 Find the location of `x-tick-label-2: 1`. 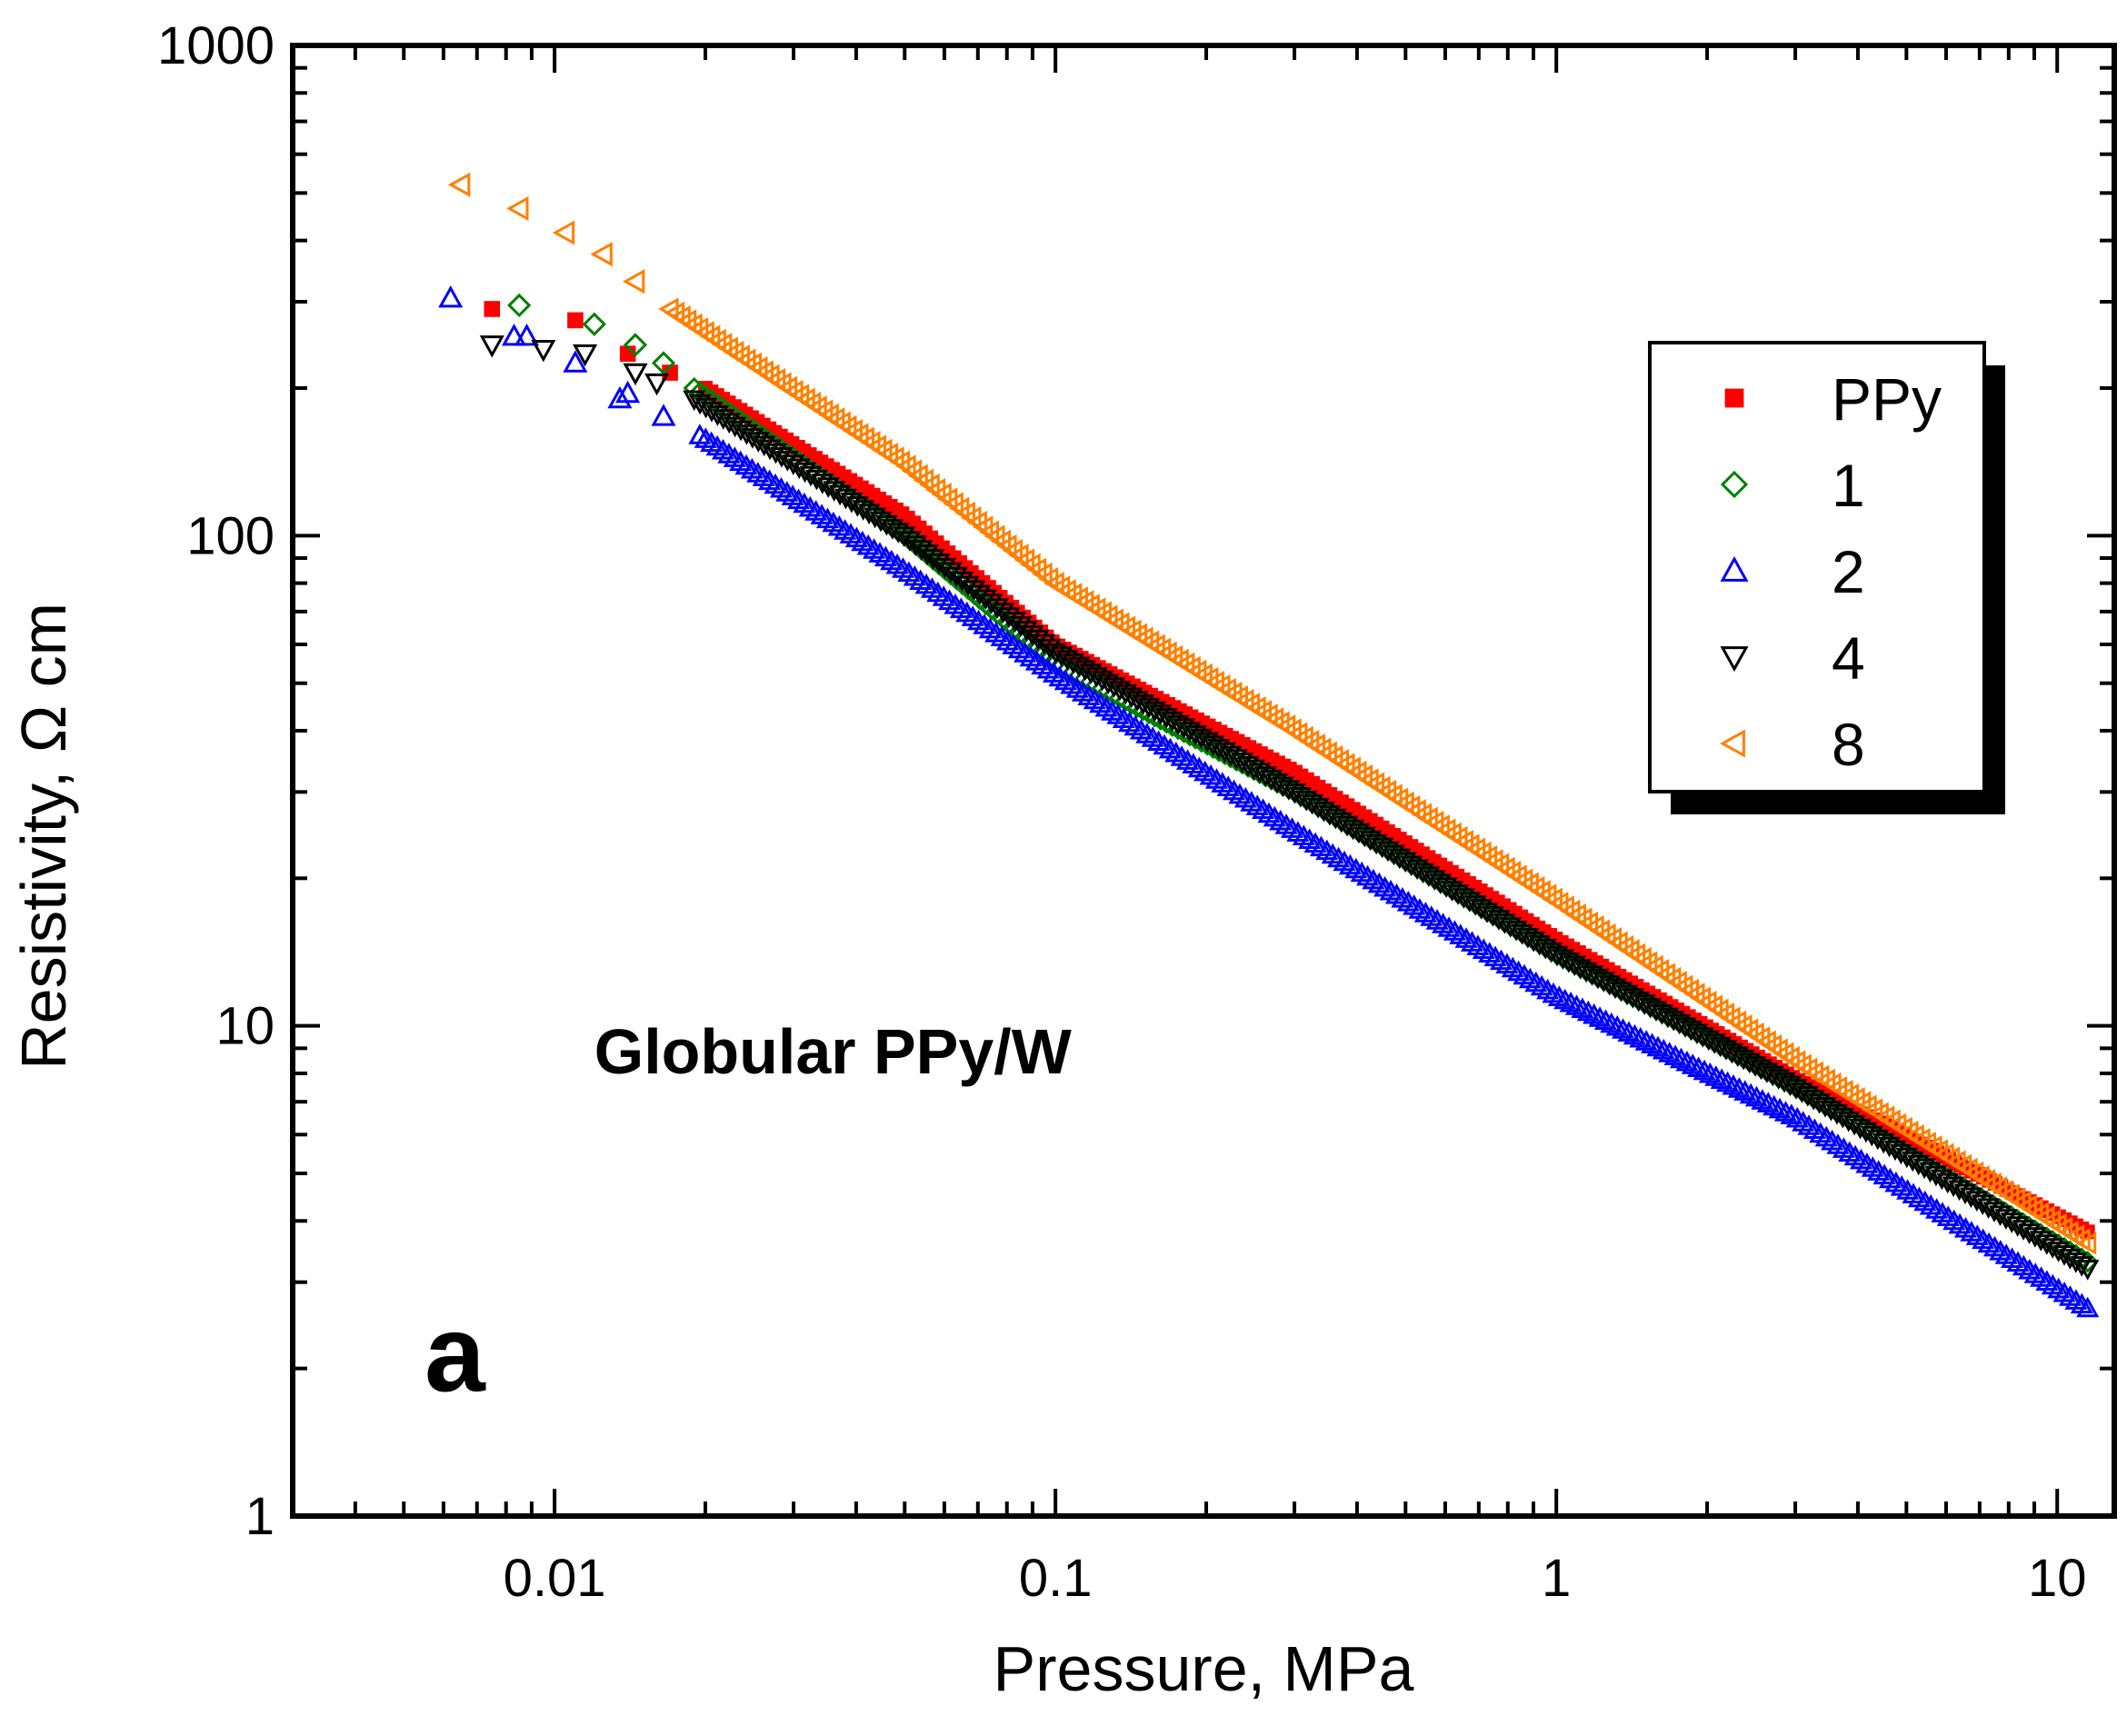

x-tick-label-2: 1 is located at coordinates (1556, 1579).